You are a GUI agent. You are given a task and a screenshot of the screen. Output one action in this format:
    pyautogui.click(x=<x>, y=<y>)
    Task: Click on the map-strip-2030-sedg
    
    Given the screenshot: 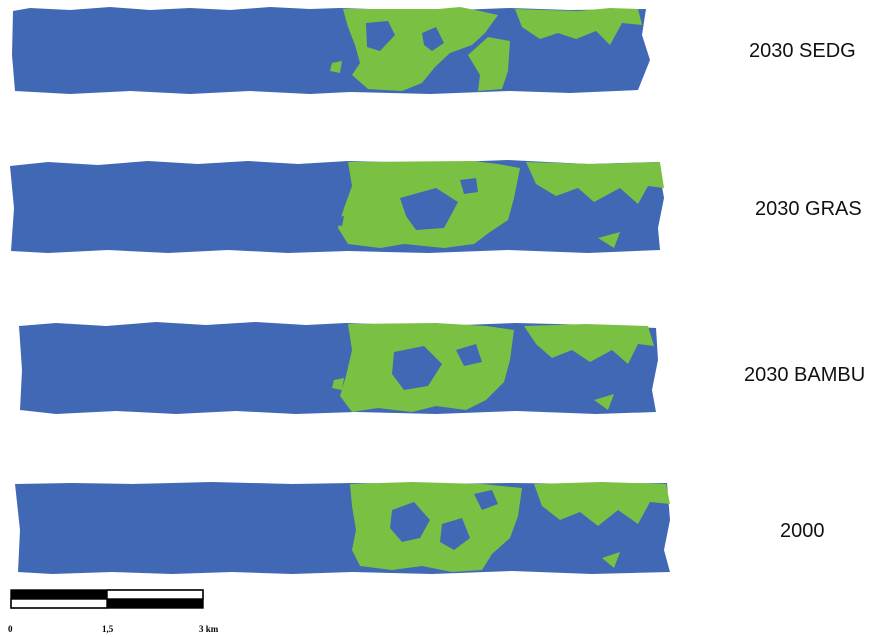 What is the action you would take?
    pyautogui.click(x=330, y=51)
    